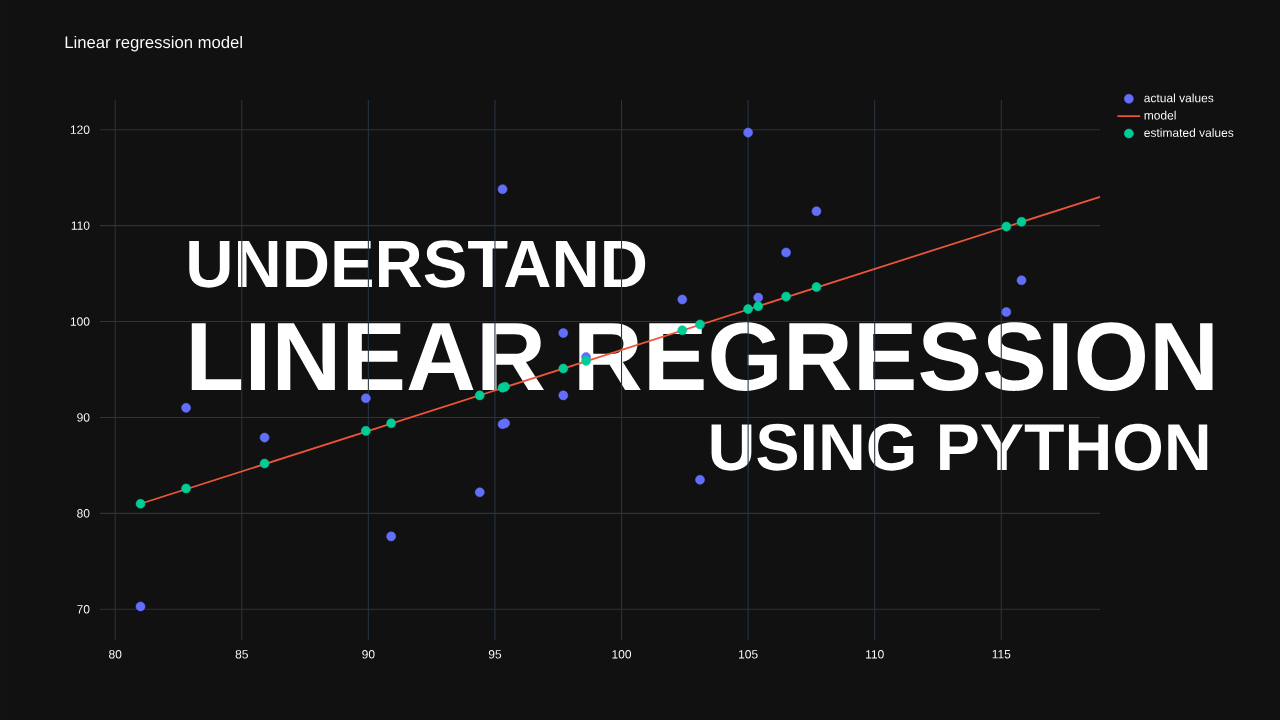 This screenshot has width=1280, height=720. Describe the element at coordinates (875, 654) in the screenshot. I see `x-tick-label: 110` at that location.